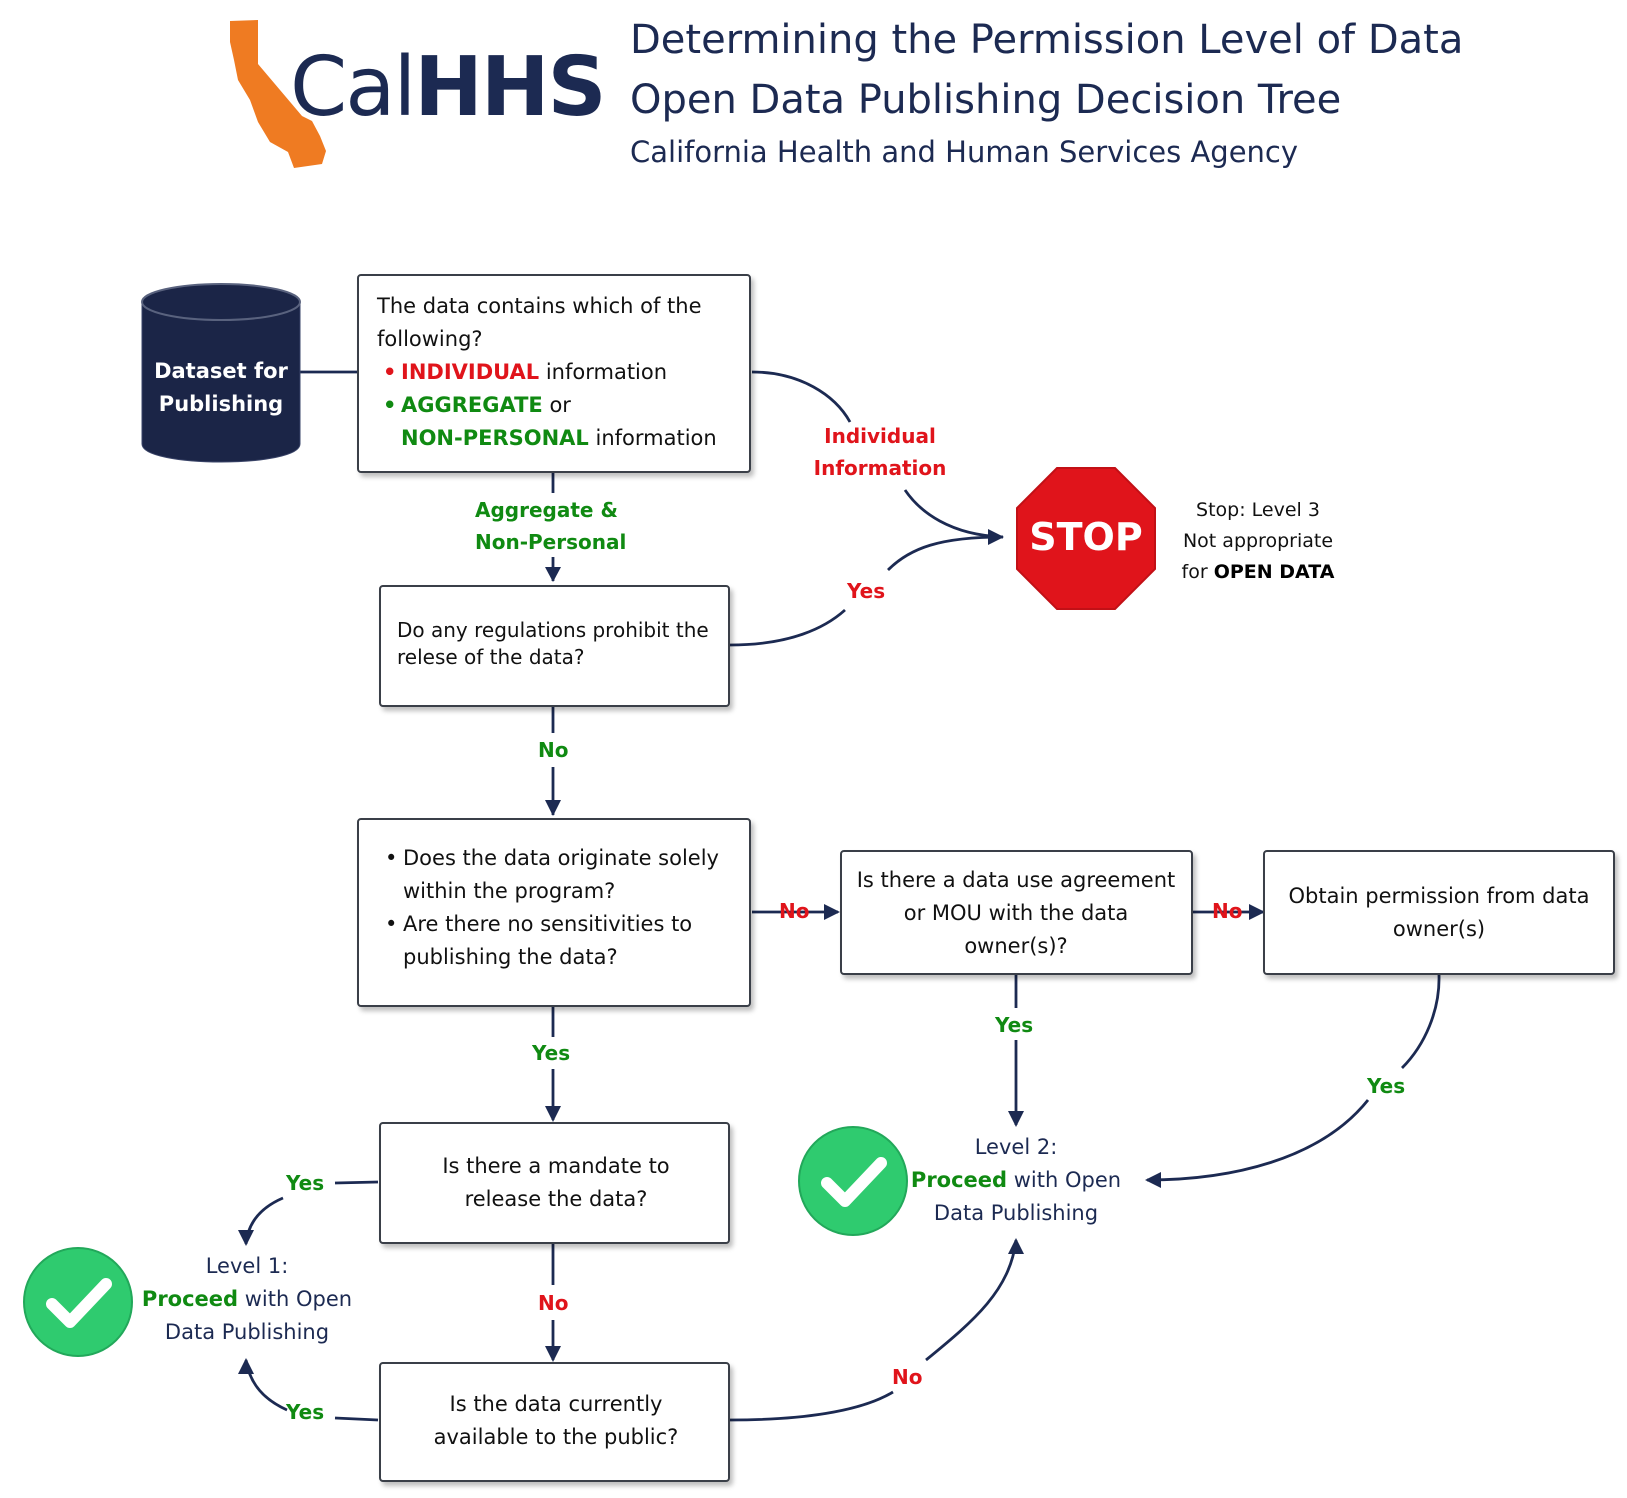 This screenshot has width=1627, height=1498. I want to click on page-title-line1: Determining the Permission Level of Data, so click(1047, 40).